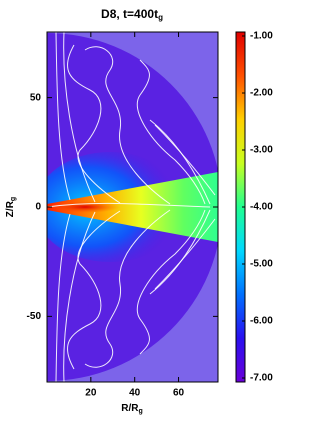 The width and height of the screenshot is (320, 428). I want to click on x-label-main: R/R, so click(130, 408).